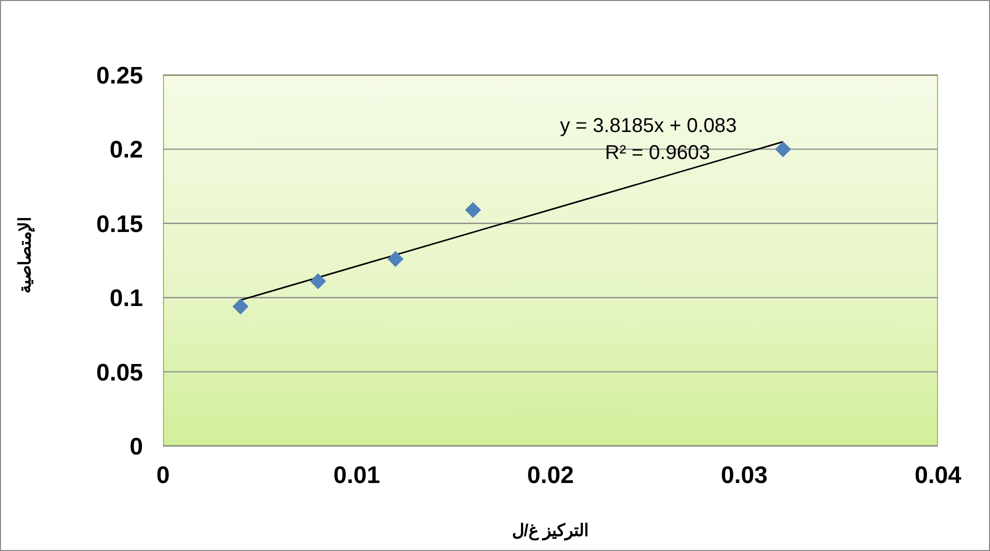  I want to click on x-tick-label: 0, so click(163, 476).